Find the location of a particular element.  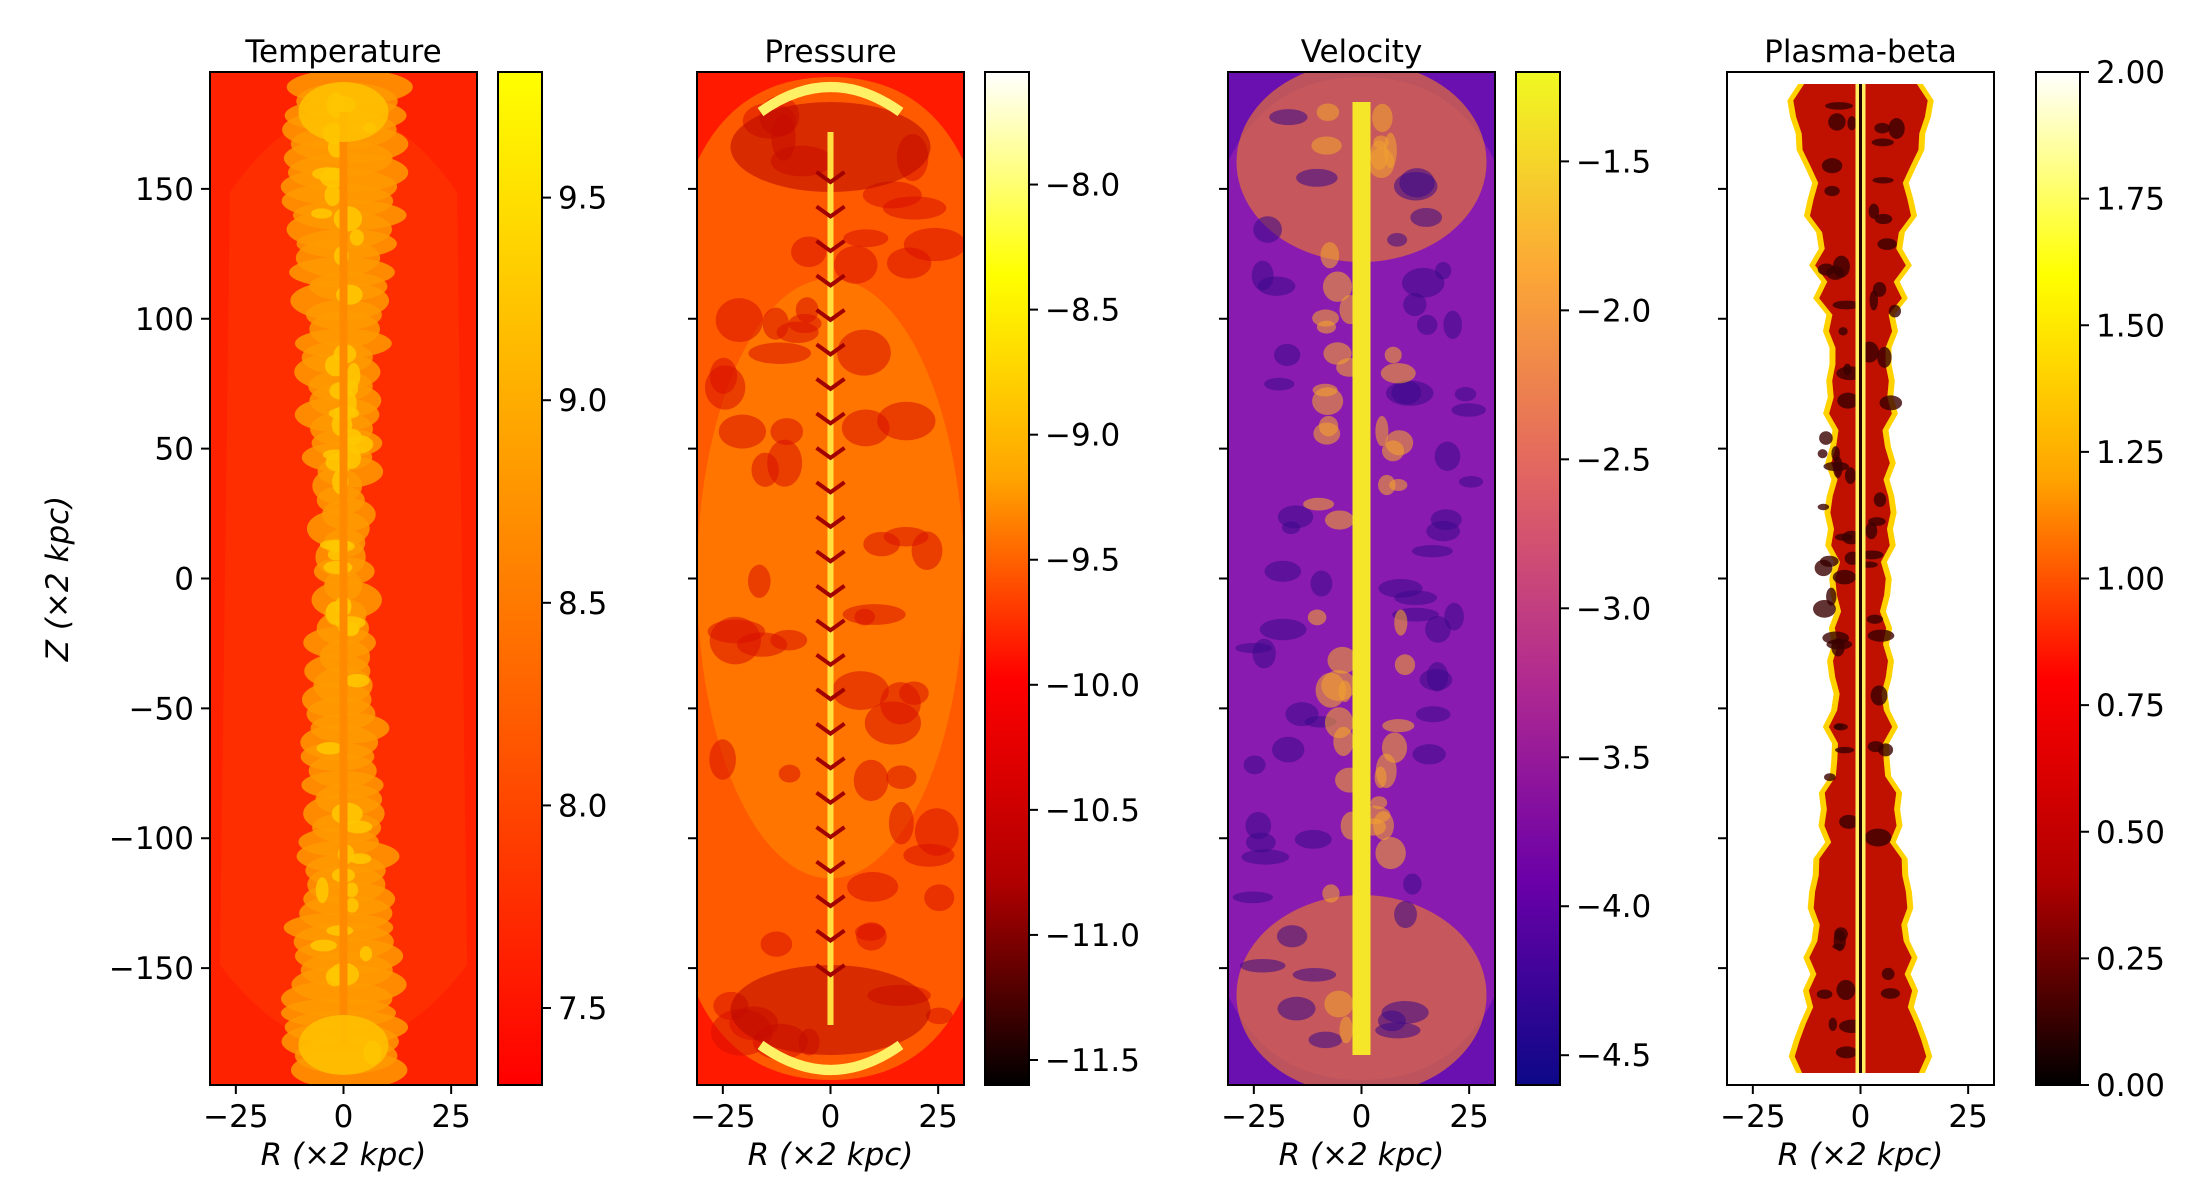

colorbar-tick-label: −10.0 is located at coordinates (1092, 686).